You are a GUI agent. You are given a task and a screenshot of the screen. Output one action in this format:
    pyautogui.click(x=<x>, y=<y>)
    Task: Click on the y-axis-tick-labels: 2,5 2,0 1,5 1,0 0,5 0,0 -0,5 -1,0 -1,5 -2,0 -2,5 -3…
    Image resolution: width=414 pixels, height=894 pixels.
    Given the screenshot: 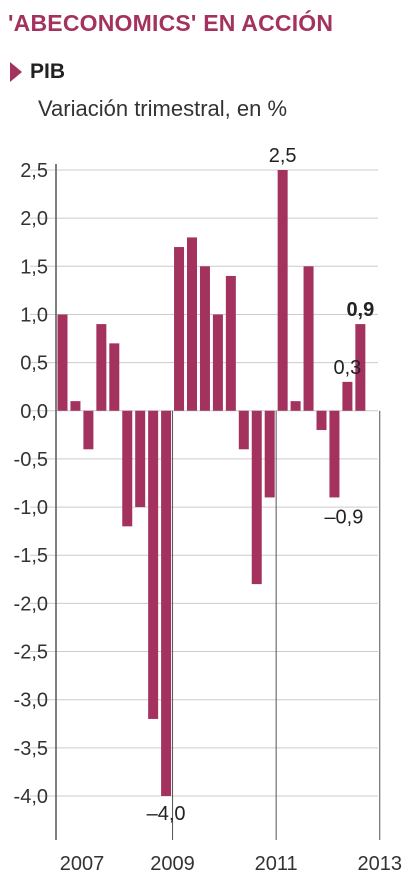 What is the action you would take?
    pyautogui.click(x=31, y=484)
    